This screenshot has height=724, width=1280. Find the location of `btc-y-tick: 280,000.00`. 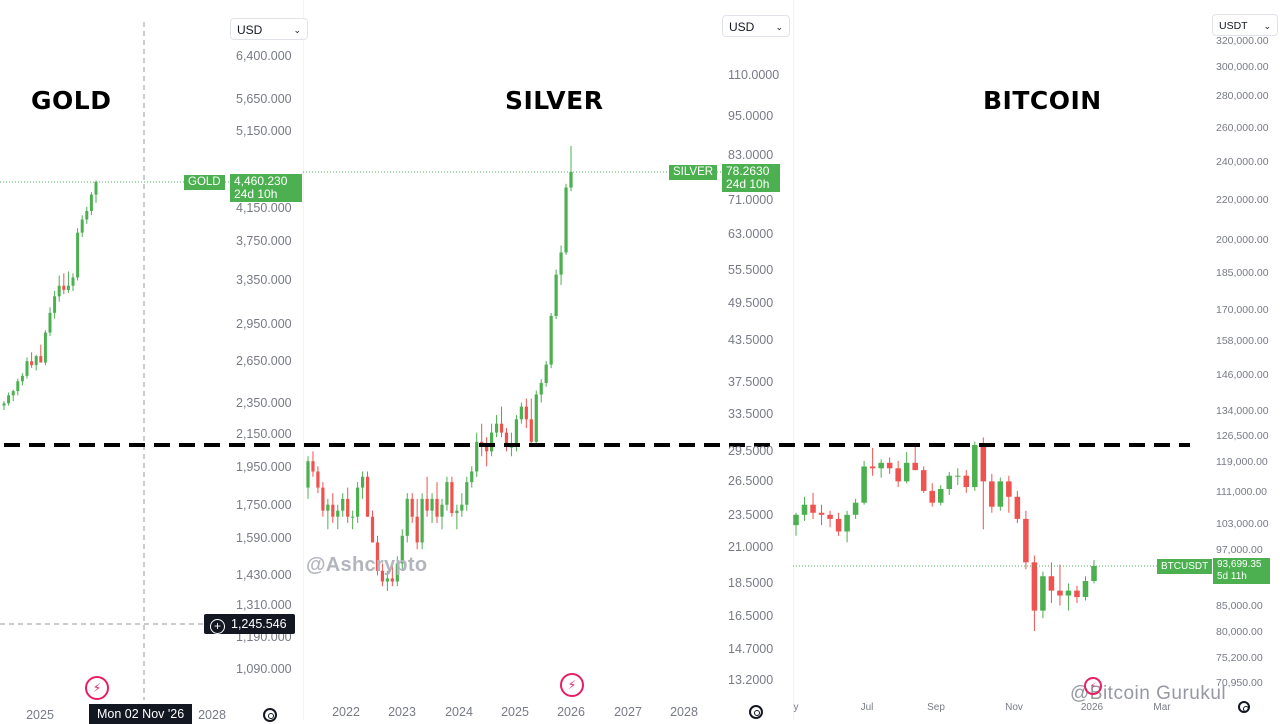

btc-y-tick: 280,000.00 is located at coordinates (1242, 96).